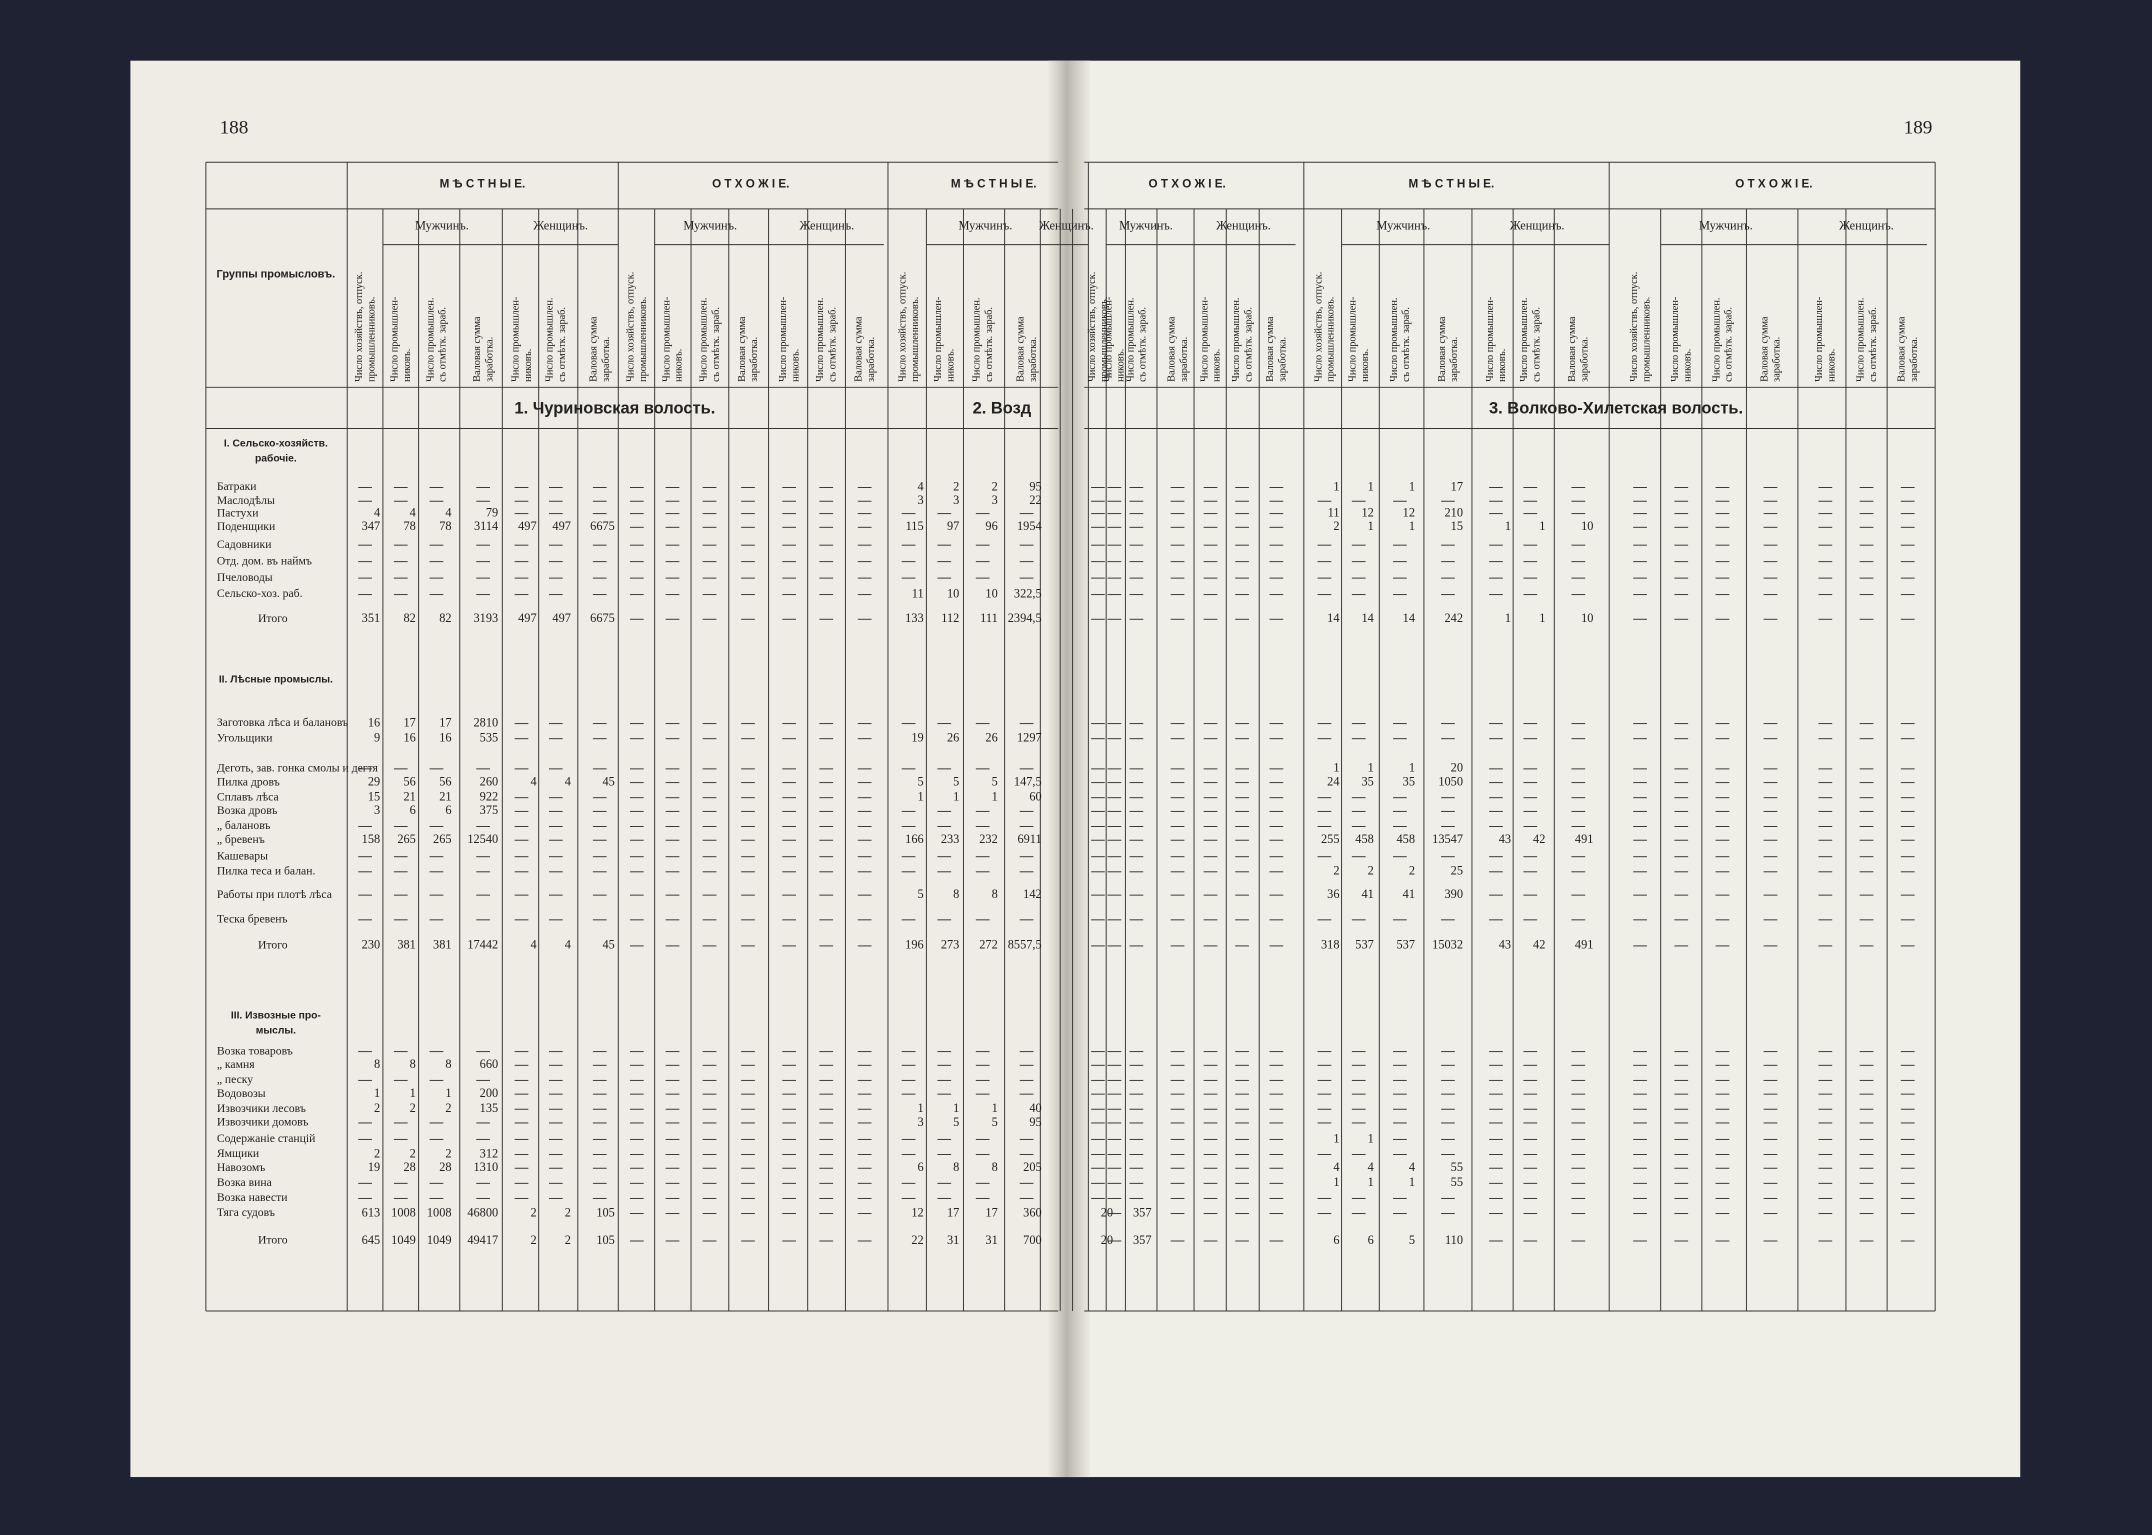 The height and width of the screenshot is (1535, 2152). What do you see at coordinates (263, 1122) in the screenshot?
I see `row-label: Извозчики домовъ` at bounding box center [263, 1122].